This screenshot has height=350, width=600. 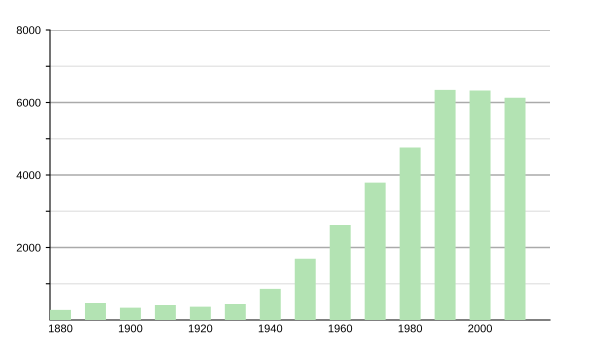 What do you see at coordinates (200, 328) in the screenshot?
I see `x-tick-label: 1920` at bounding box center [200, 328].